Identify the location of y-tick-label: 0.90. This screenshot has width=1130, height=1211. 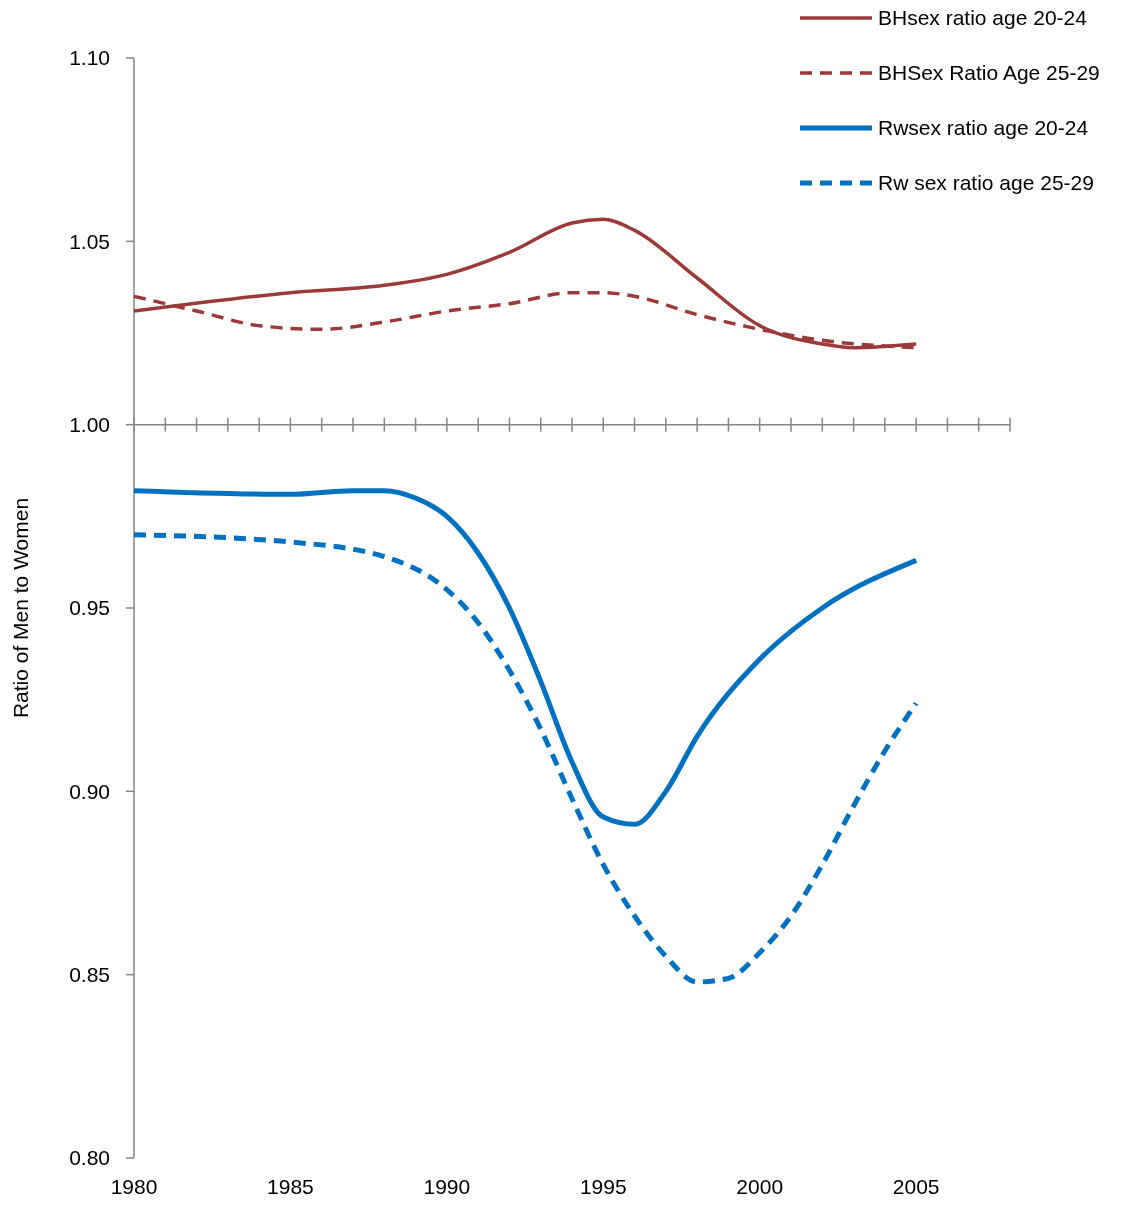
(89, 791).